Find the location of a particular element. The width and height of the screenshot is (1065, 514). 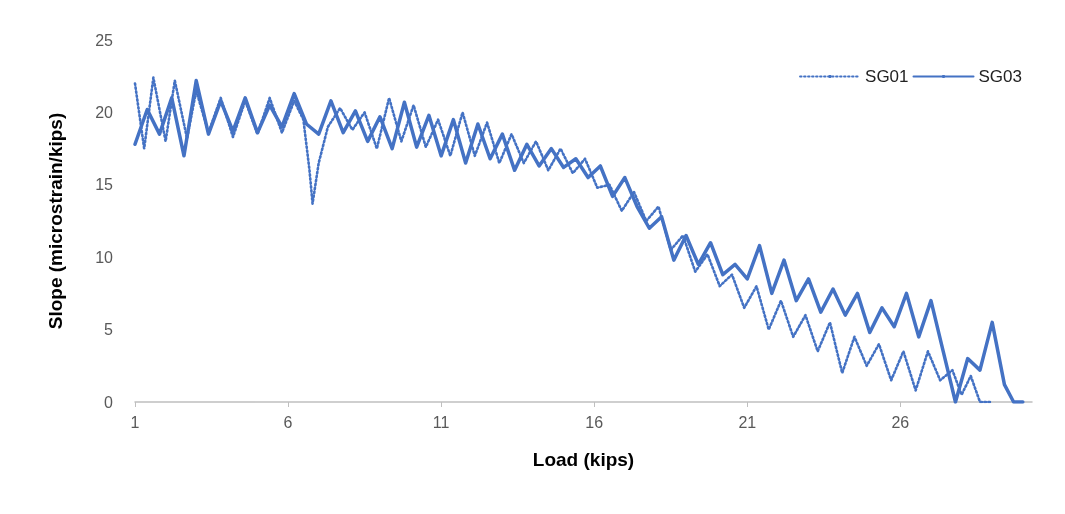

y-axis-title: Slope (microstrain/kips) is located at coordinates (55, 221).